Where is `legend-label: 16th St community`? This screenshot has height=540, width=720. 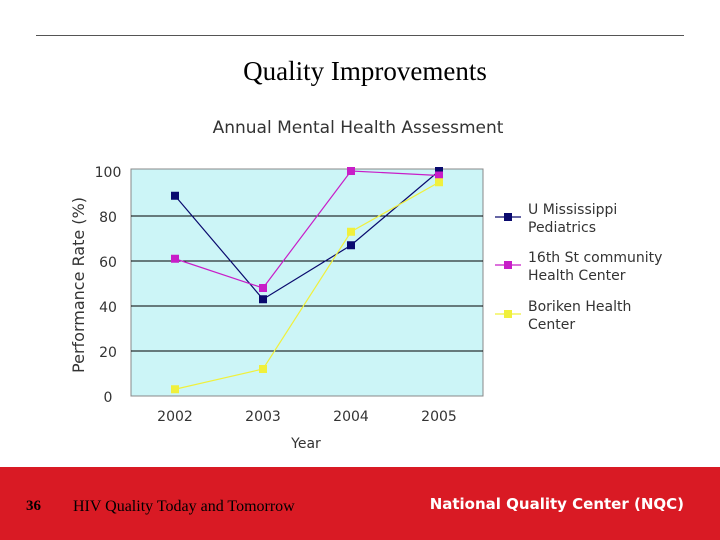 legend-label: 16th St community is located at coordinates (595, 258).